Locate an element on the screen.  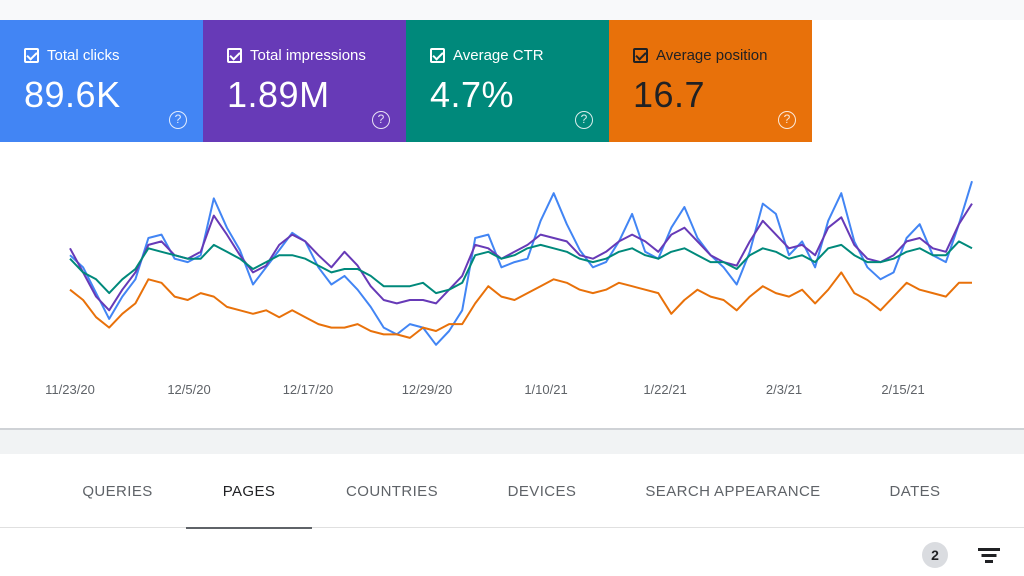
metric-label: Average position is located at coordinates (712, 55).